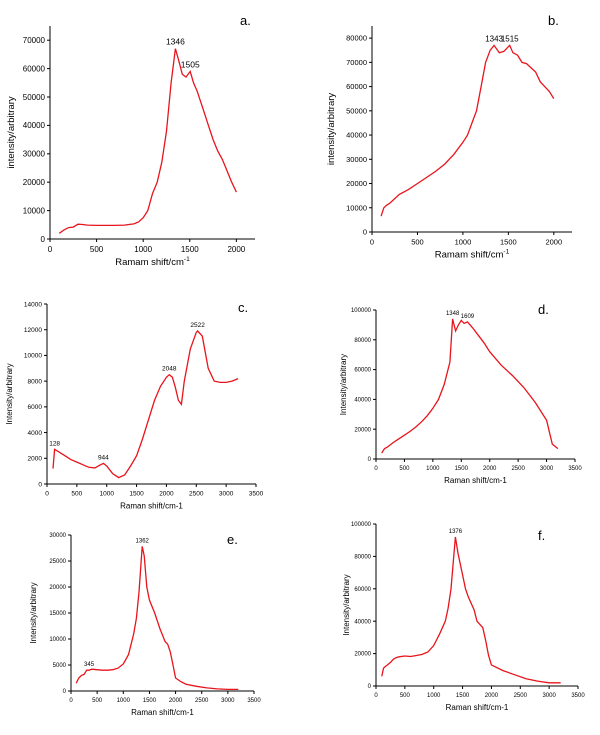 The height and width of the screenshot is (735, 600). I want to click on peak-label: 1362, so click(143, 541).